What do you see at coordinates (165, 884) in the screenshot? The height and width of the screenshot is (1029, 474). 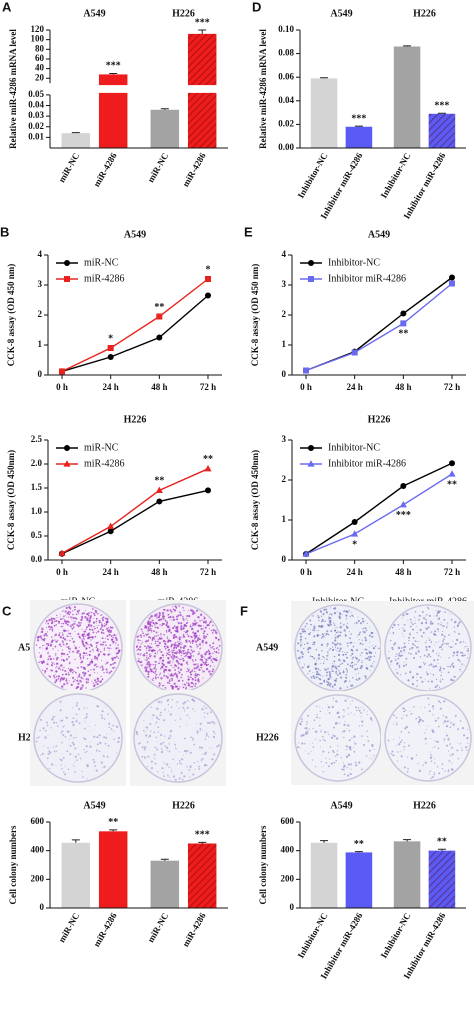 I see `bar` at bounding box center [165, 884].